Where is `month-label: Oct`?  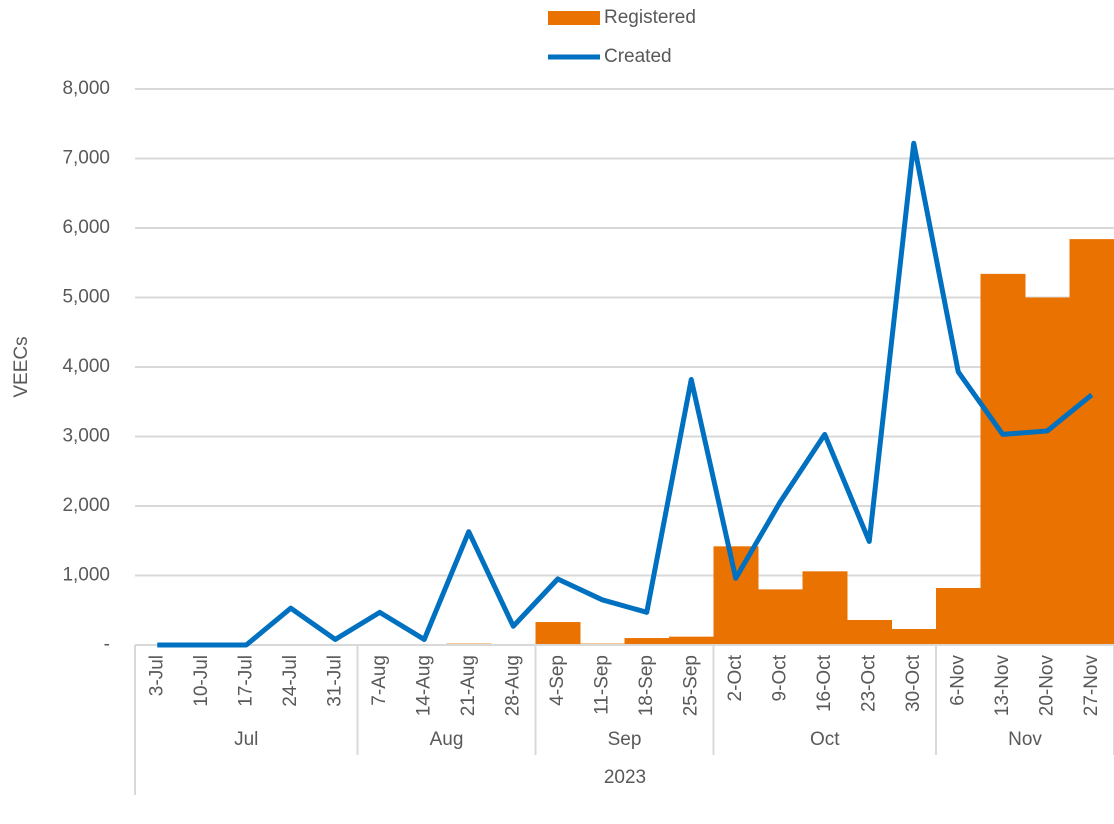
month-label: Oct is located at coordinates (825, 739).